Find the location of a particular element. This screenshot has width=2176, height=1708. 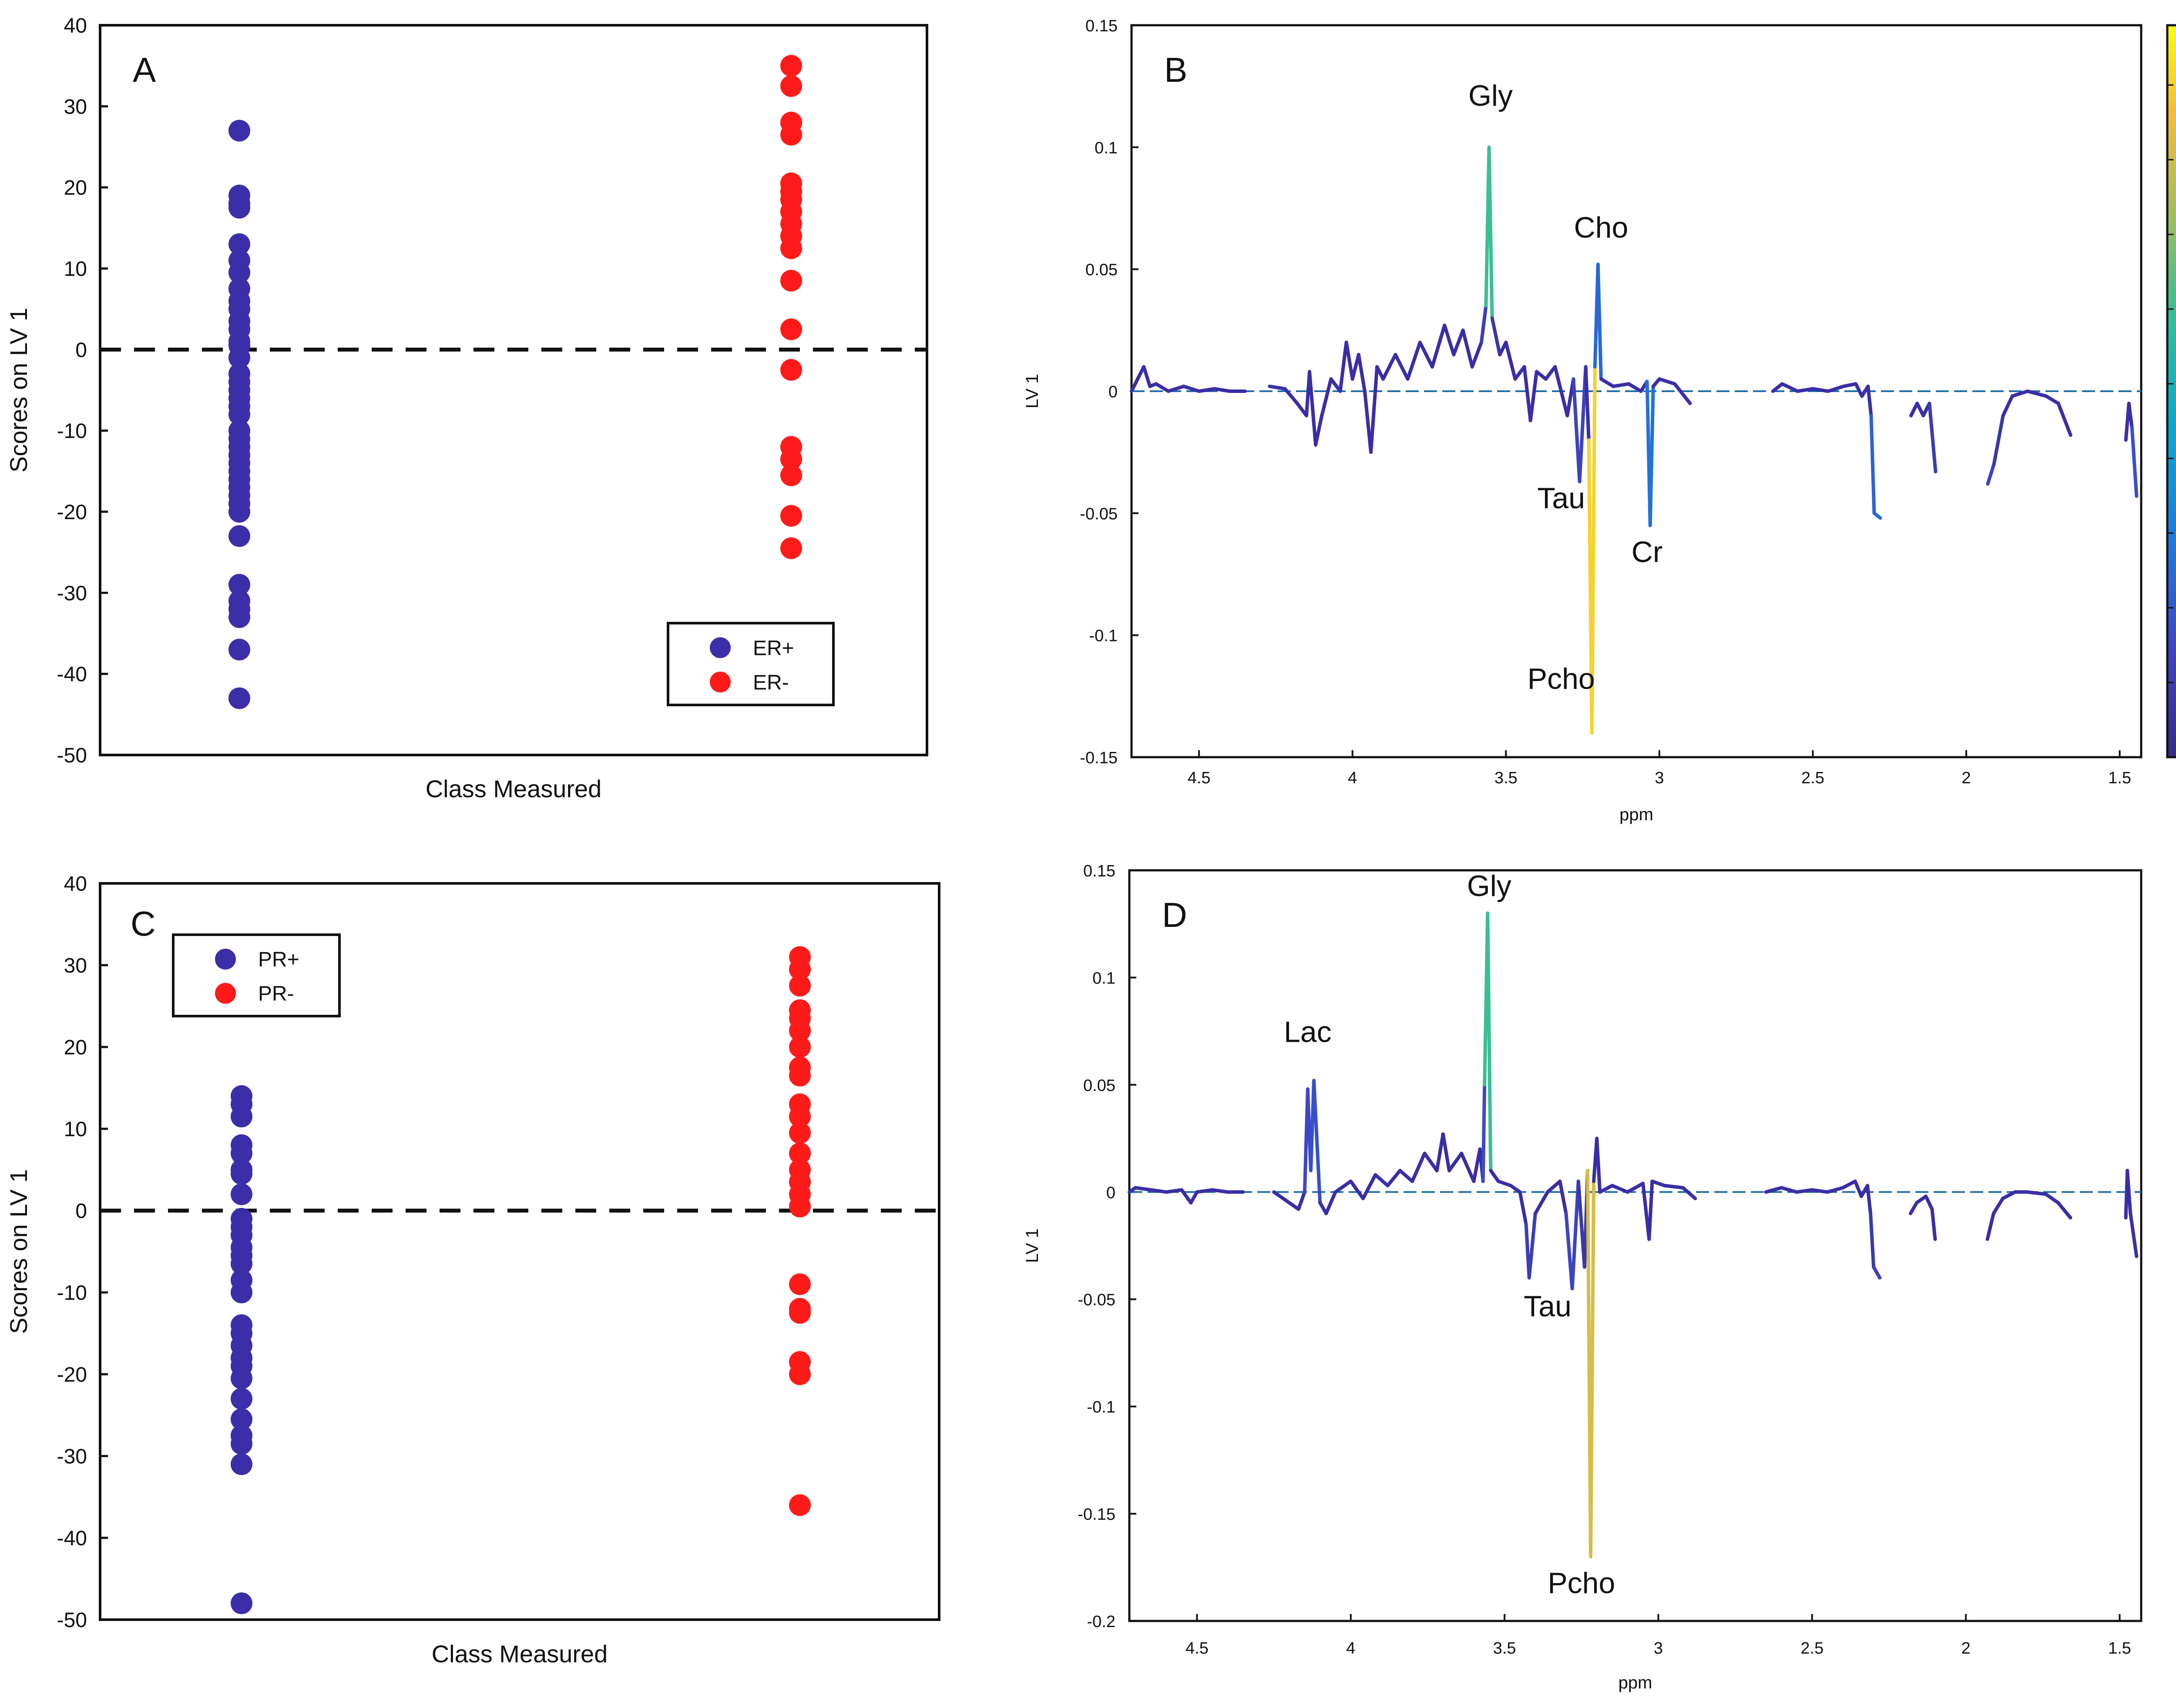

peak-label: Cho is located at coordinates (1601, 228).